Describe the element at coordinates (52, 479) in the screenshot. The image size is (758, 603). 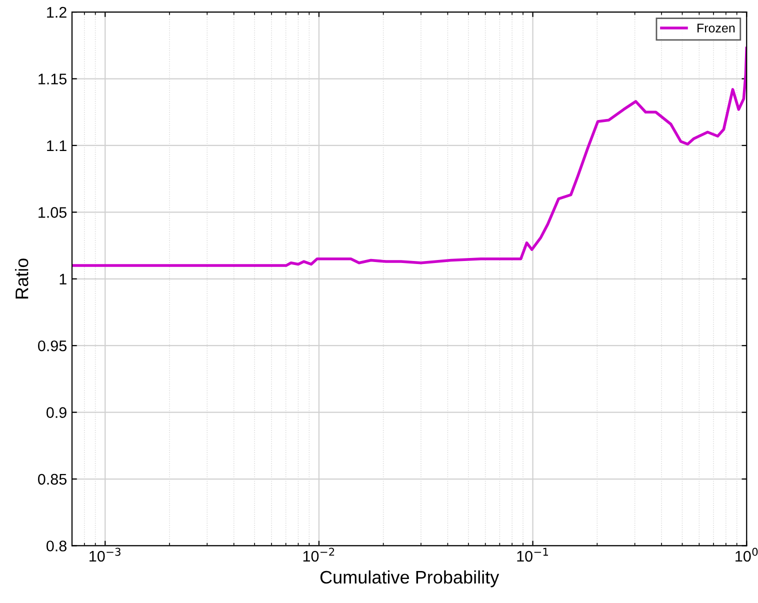
I see `y-tick-label: 0.85` at that location.